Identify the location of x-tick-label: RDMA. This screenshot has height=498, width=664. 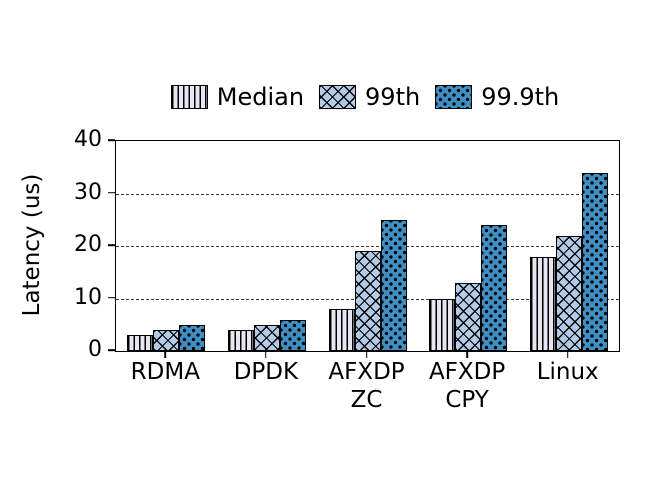
(165, 372).